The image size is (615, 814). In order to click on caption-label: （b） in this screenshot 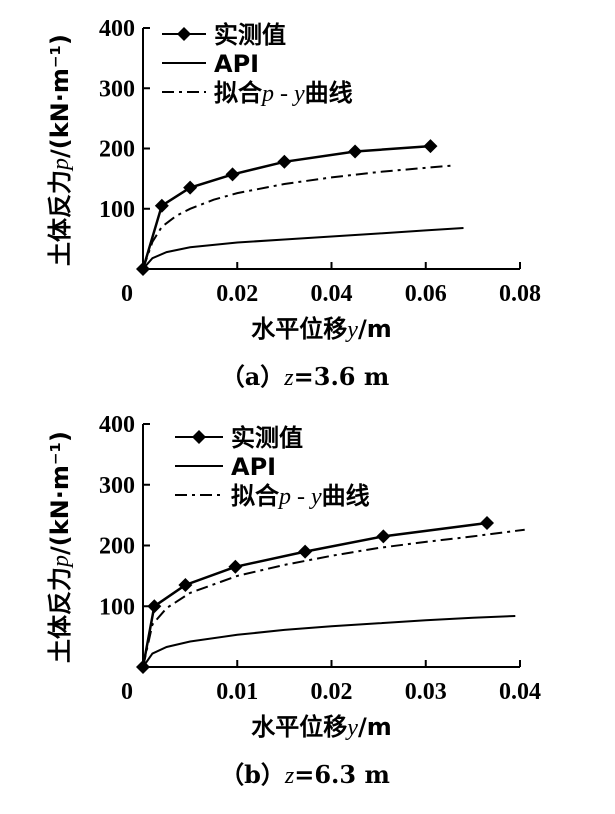, I will do `click(252, 774)`.